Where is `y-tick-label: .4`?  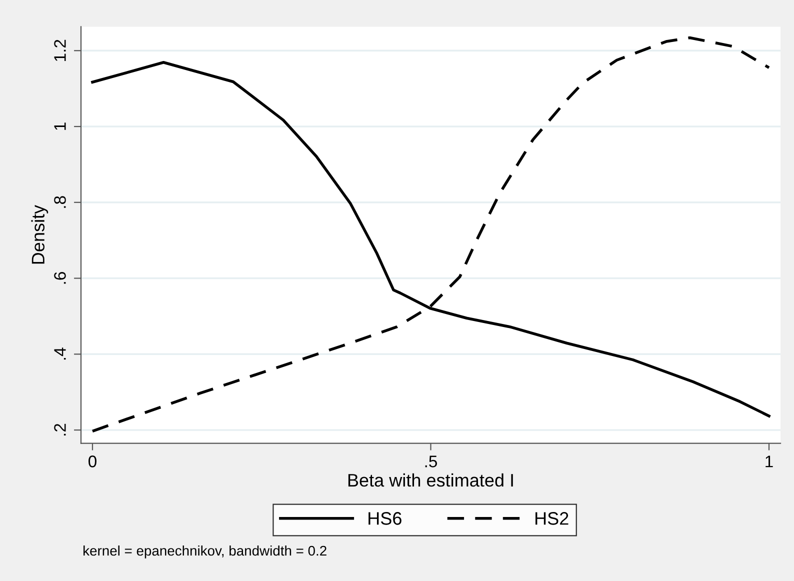
y-tick-label: .4 is located at coordinates (60, 354).